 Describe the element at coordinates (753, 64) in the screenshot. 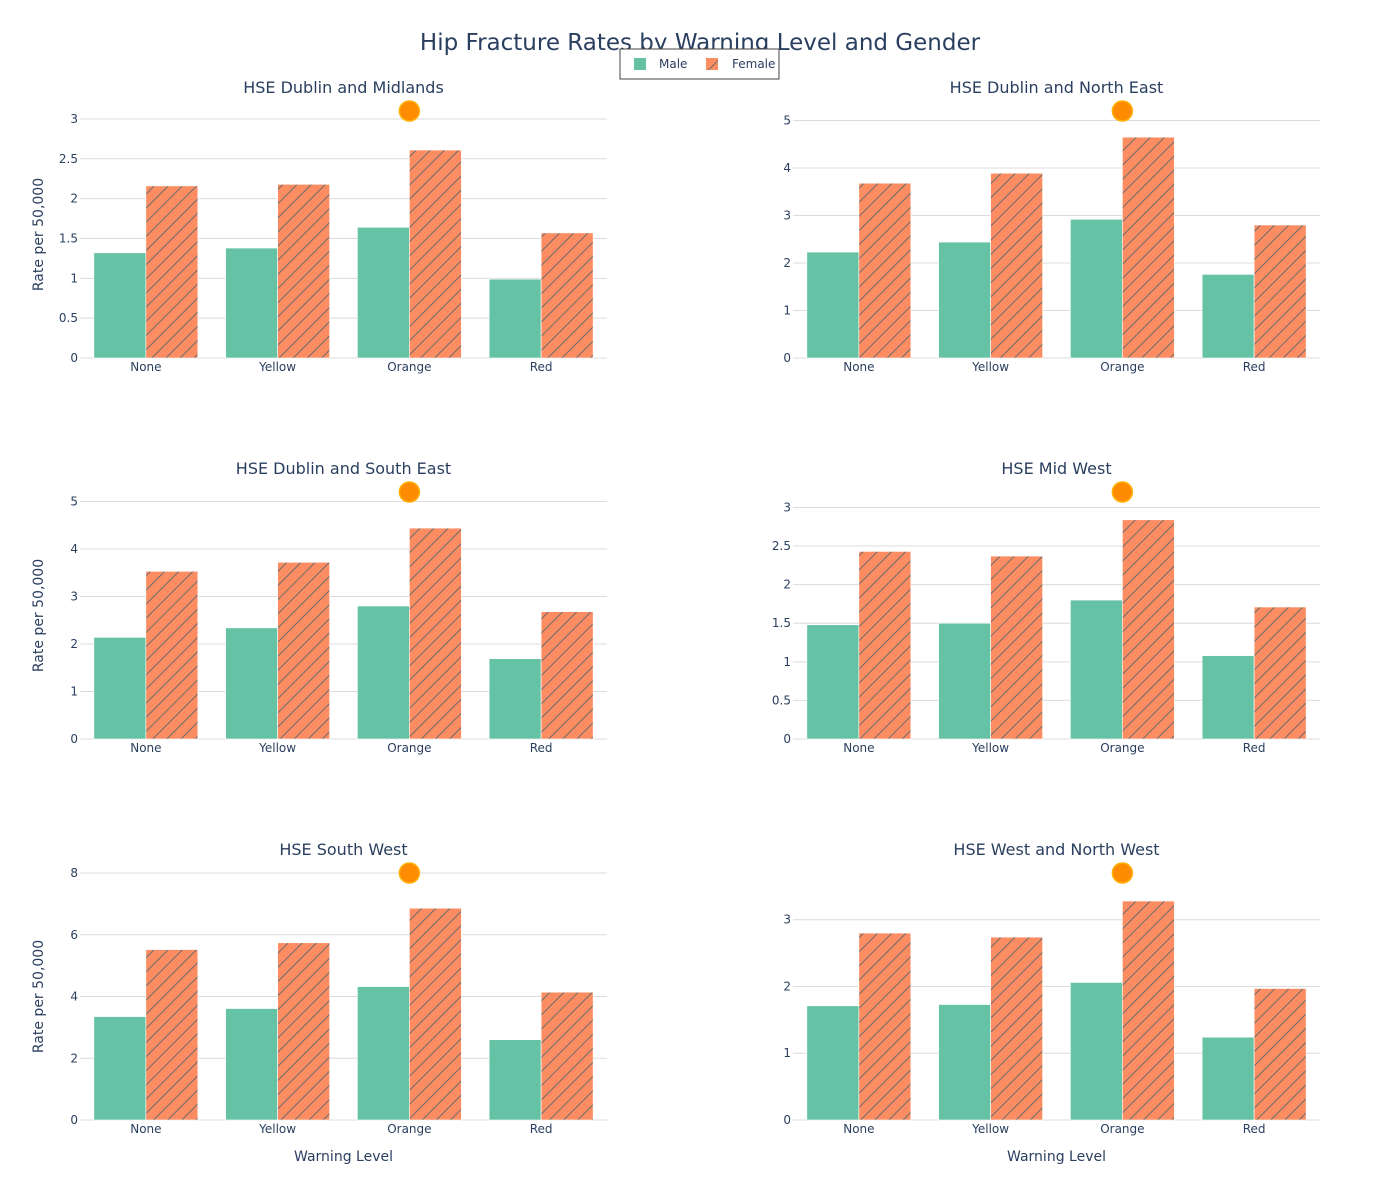

I see `legend-label-female: Female` at that location.